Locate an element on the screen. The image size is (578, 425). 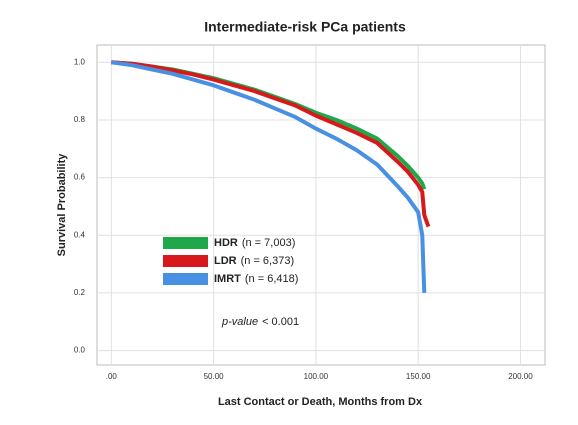
y-tick-label: 0.0 is located at coordinates (80, 350).